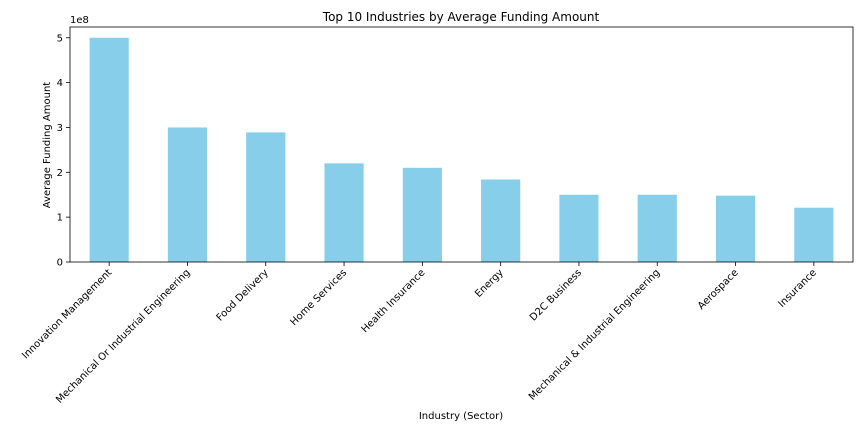 The height and width of the screenshot is (432, 864). Describe the element at coordinates (318, 297) in the screenshot. I see `x-tick-label-4: Home Services` at that location.